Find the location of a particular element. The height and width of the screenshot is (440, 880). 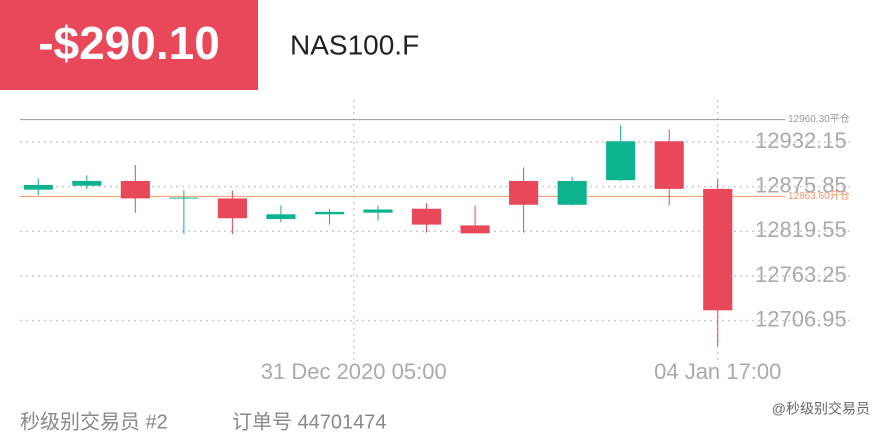

order-id: 订单号 44701474 is located at coordinates (309, 421).